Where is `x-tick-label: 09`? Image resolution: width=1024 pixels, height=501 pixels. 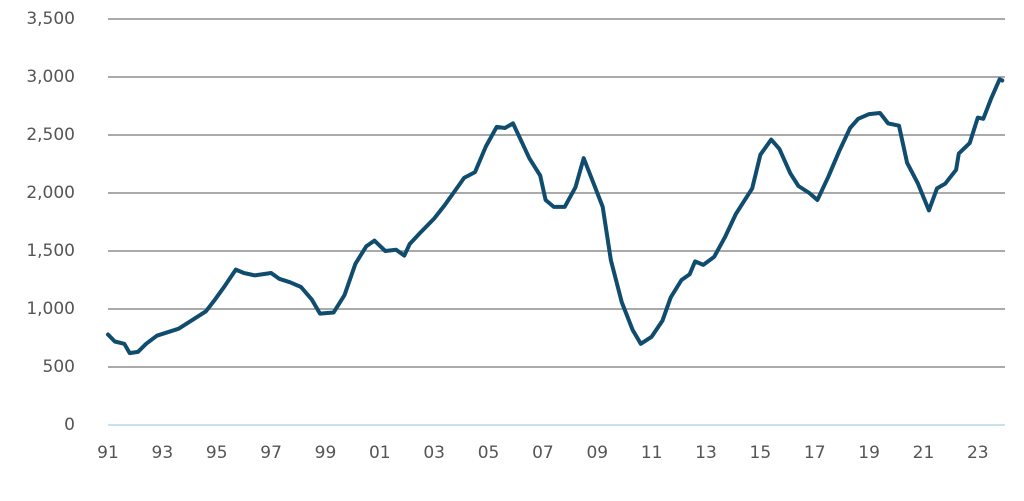 x-tick-label: 09 is located at coordinates (597, 453).